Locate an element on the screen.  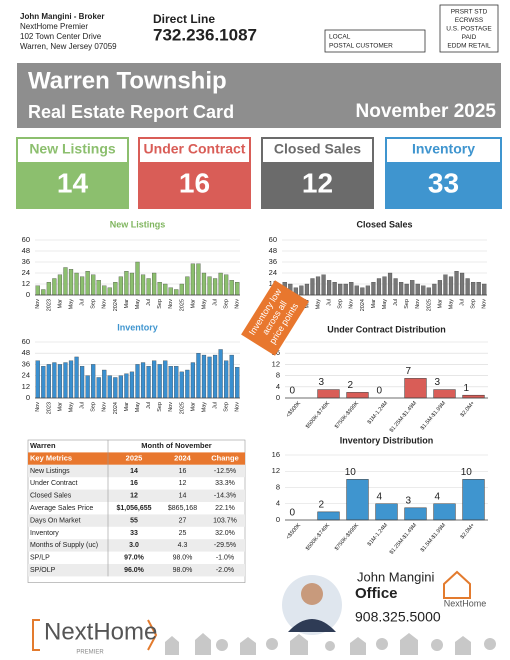
y-tick-label: 8 is located at coordinates (278, 486).